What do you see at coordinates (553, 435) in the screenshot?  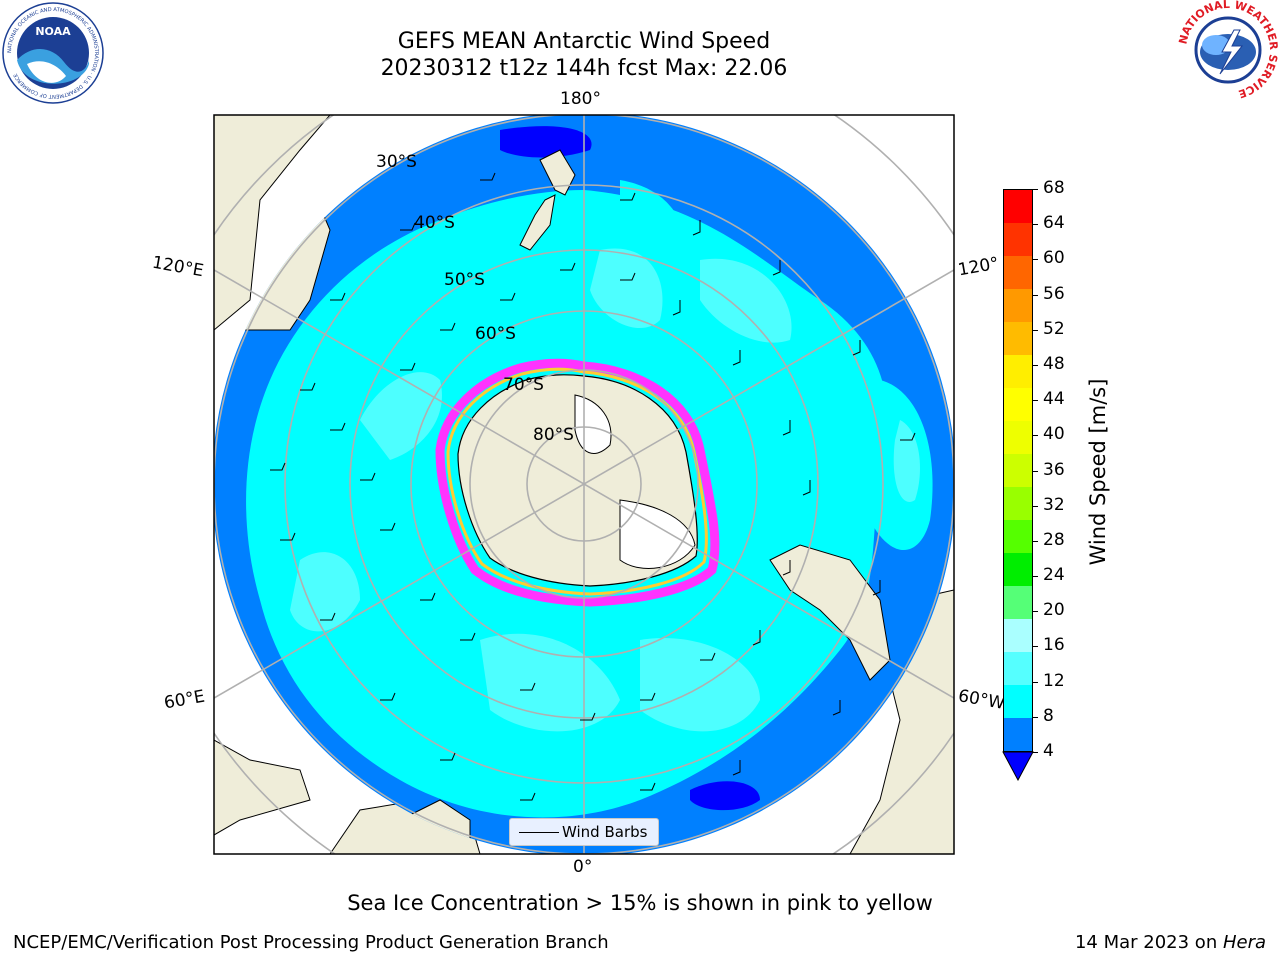 I see `lat-label-80s: 80°S` at bounding box center [553, 435].